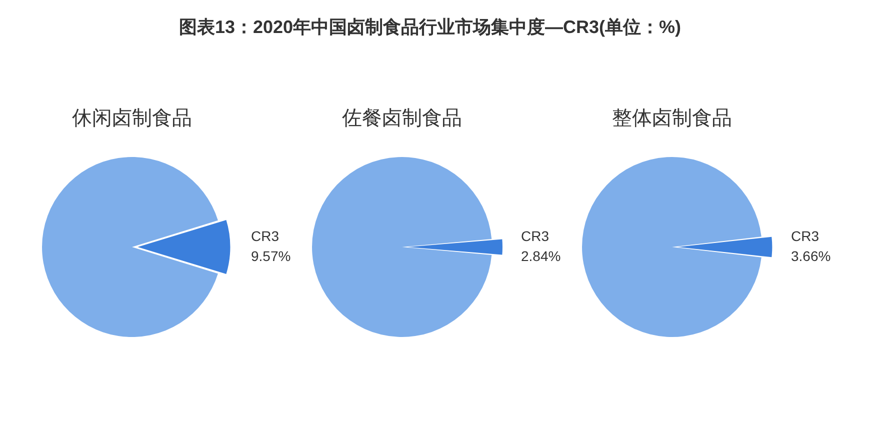  Describe the element at coordinates (430, 27) in the screenshot. I see `text: 图表13：2020年中国卤制食品行业市场集中度—CR3(单位：%)` at that location.